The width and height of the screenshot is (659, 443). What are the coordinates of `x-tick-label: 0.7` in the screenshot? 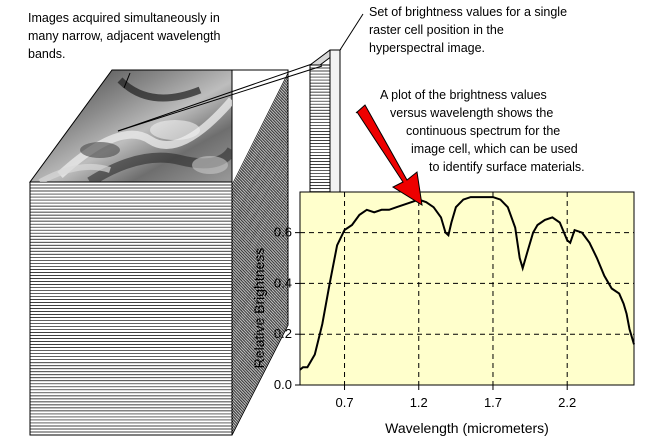 It's located at (344, 402).